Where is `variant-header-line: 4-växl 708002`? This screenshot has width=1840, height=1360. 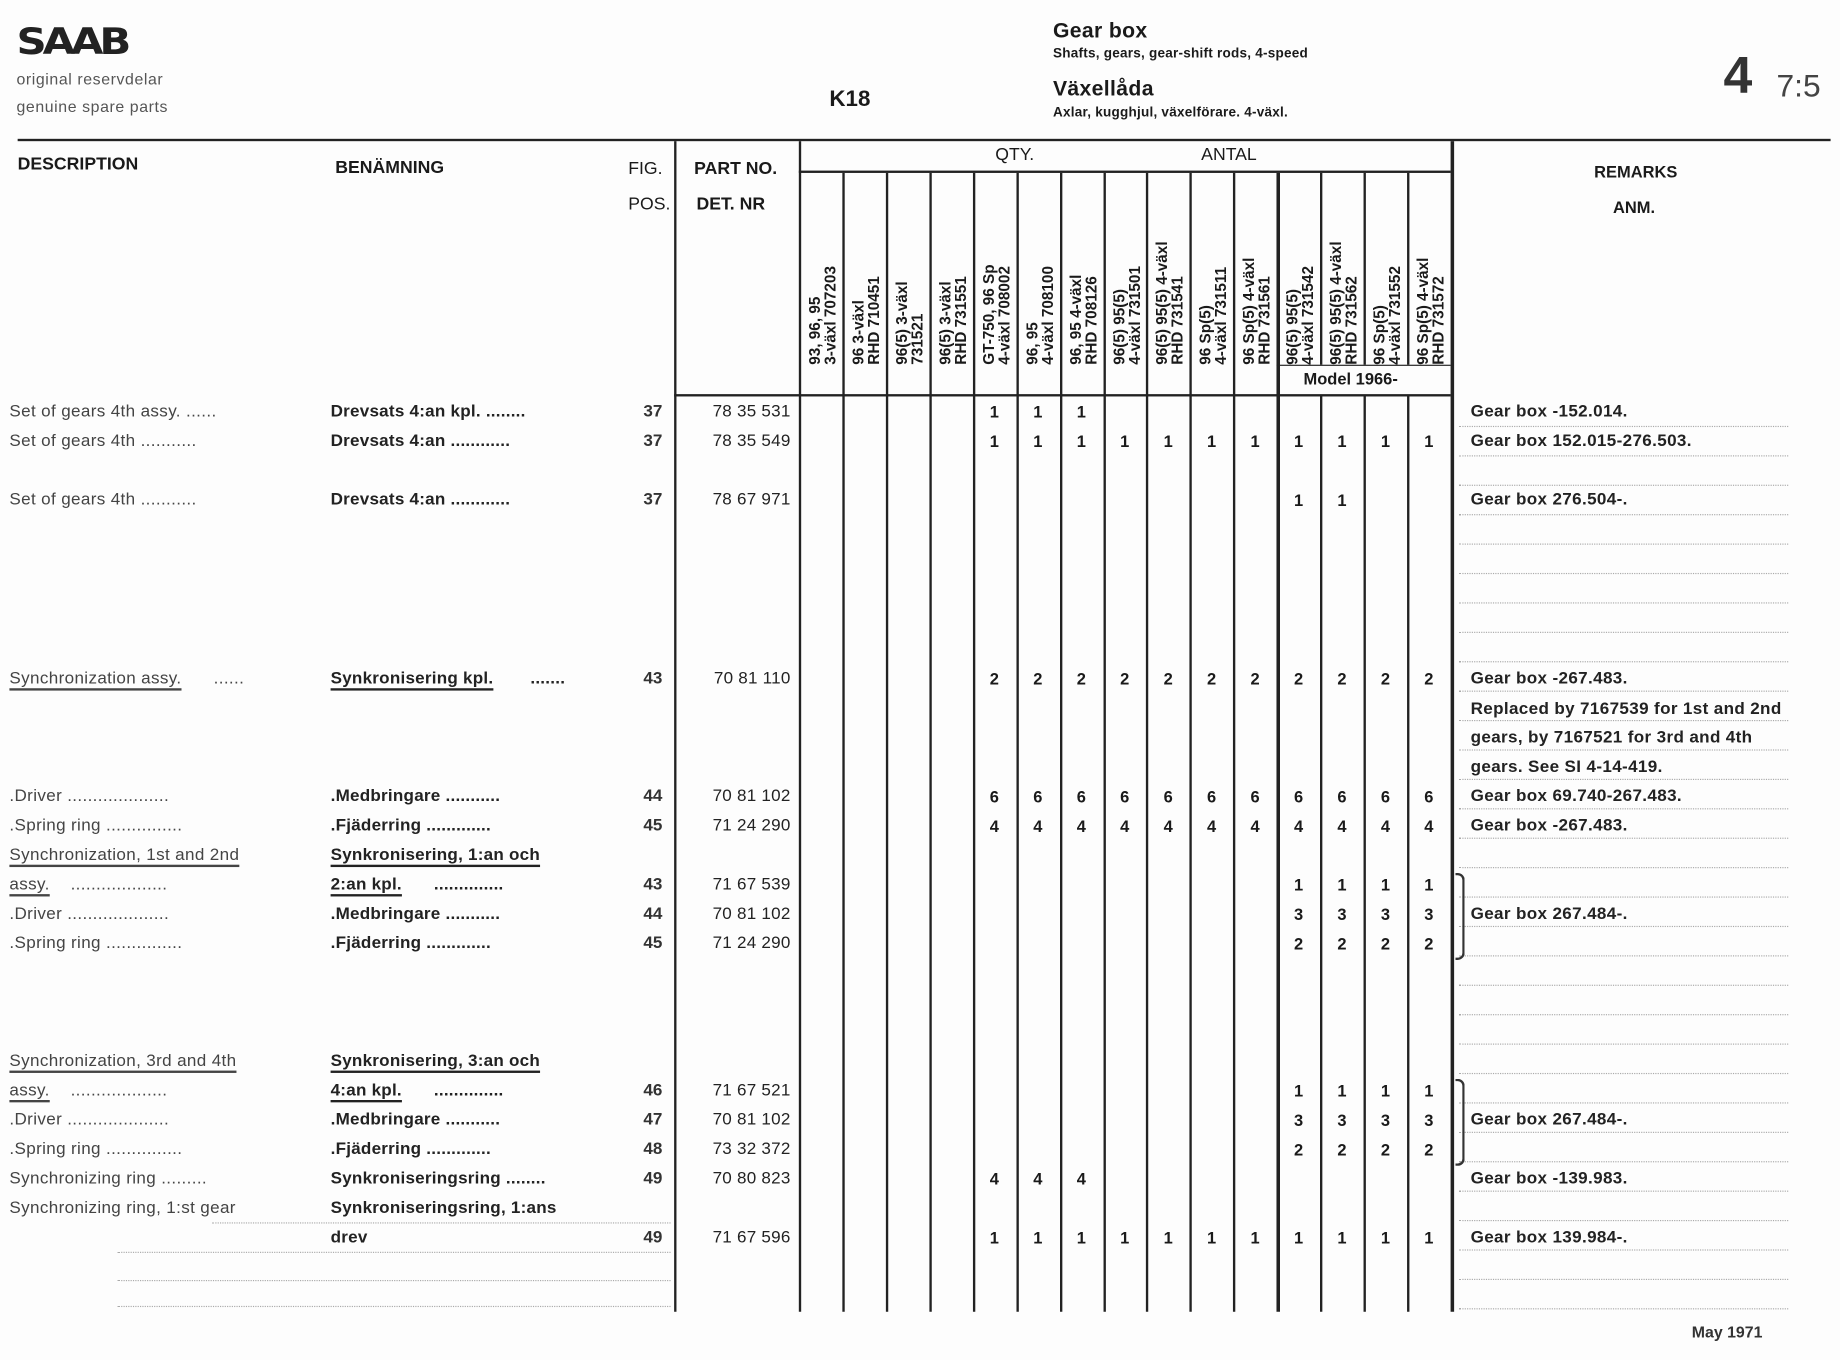 variant-header-line: 4-växl 708002 is located at coordinates (1003, 315).